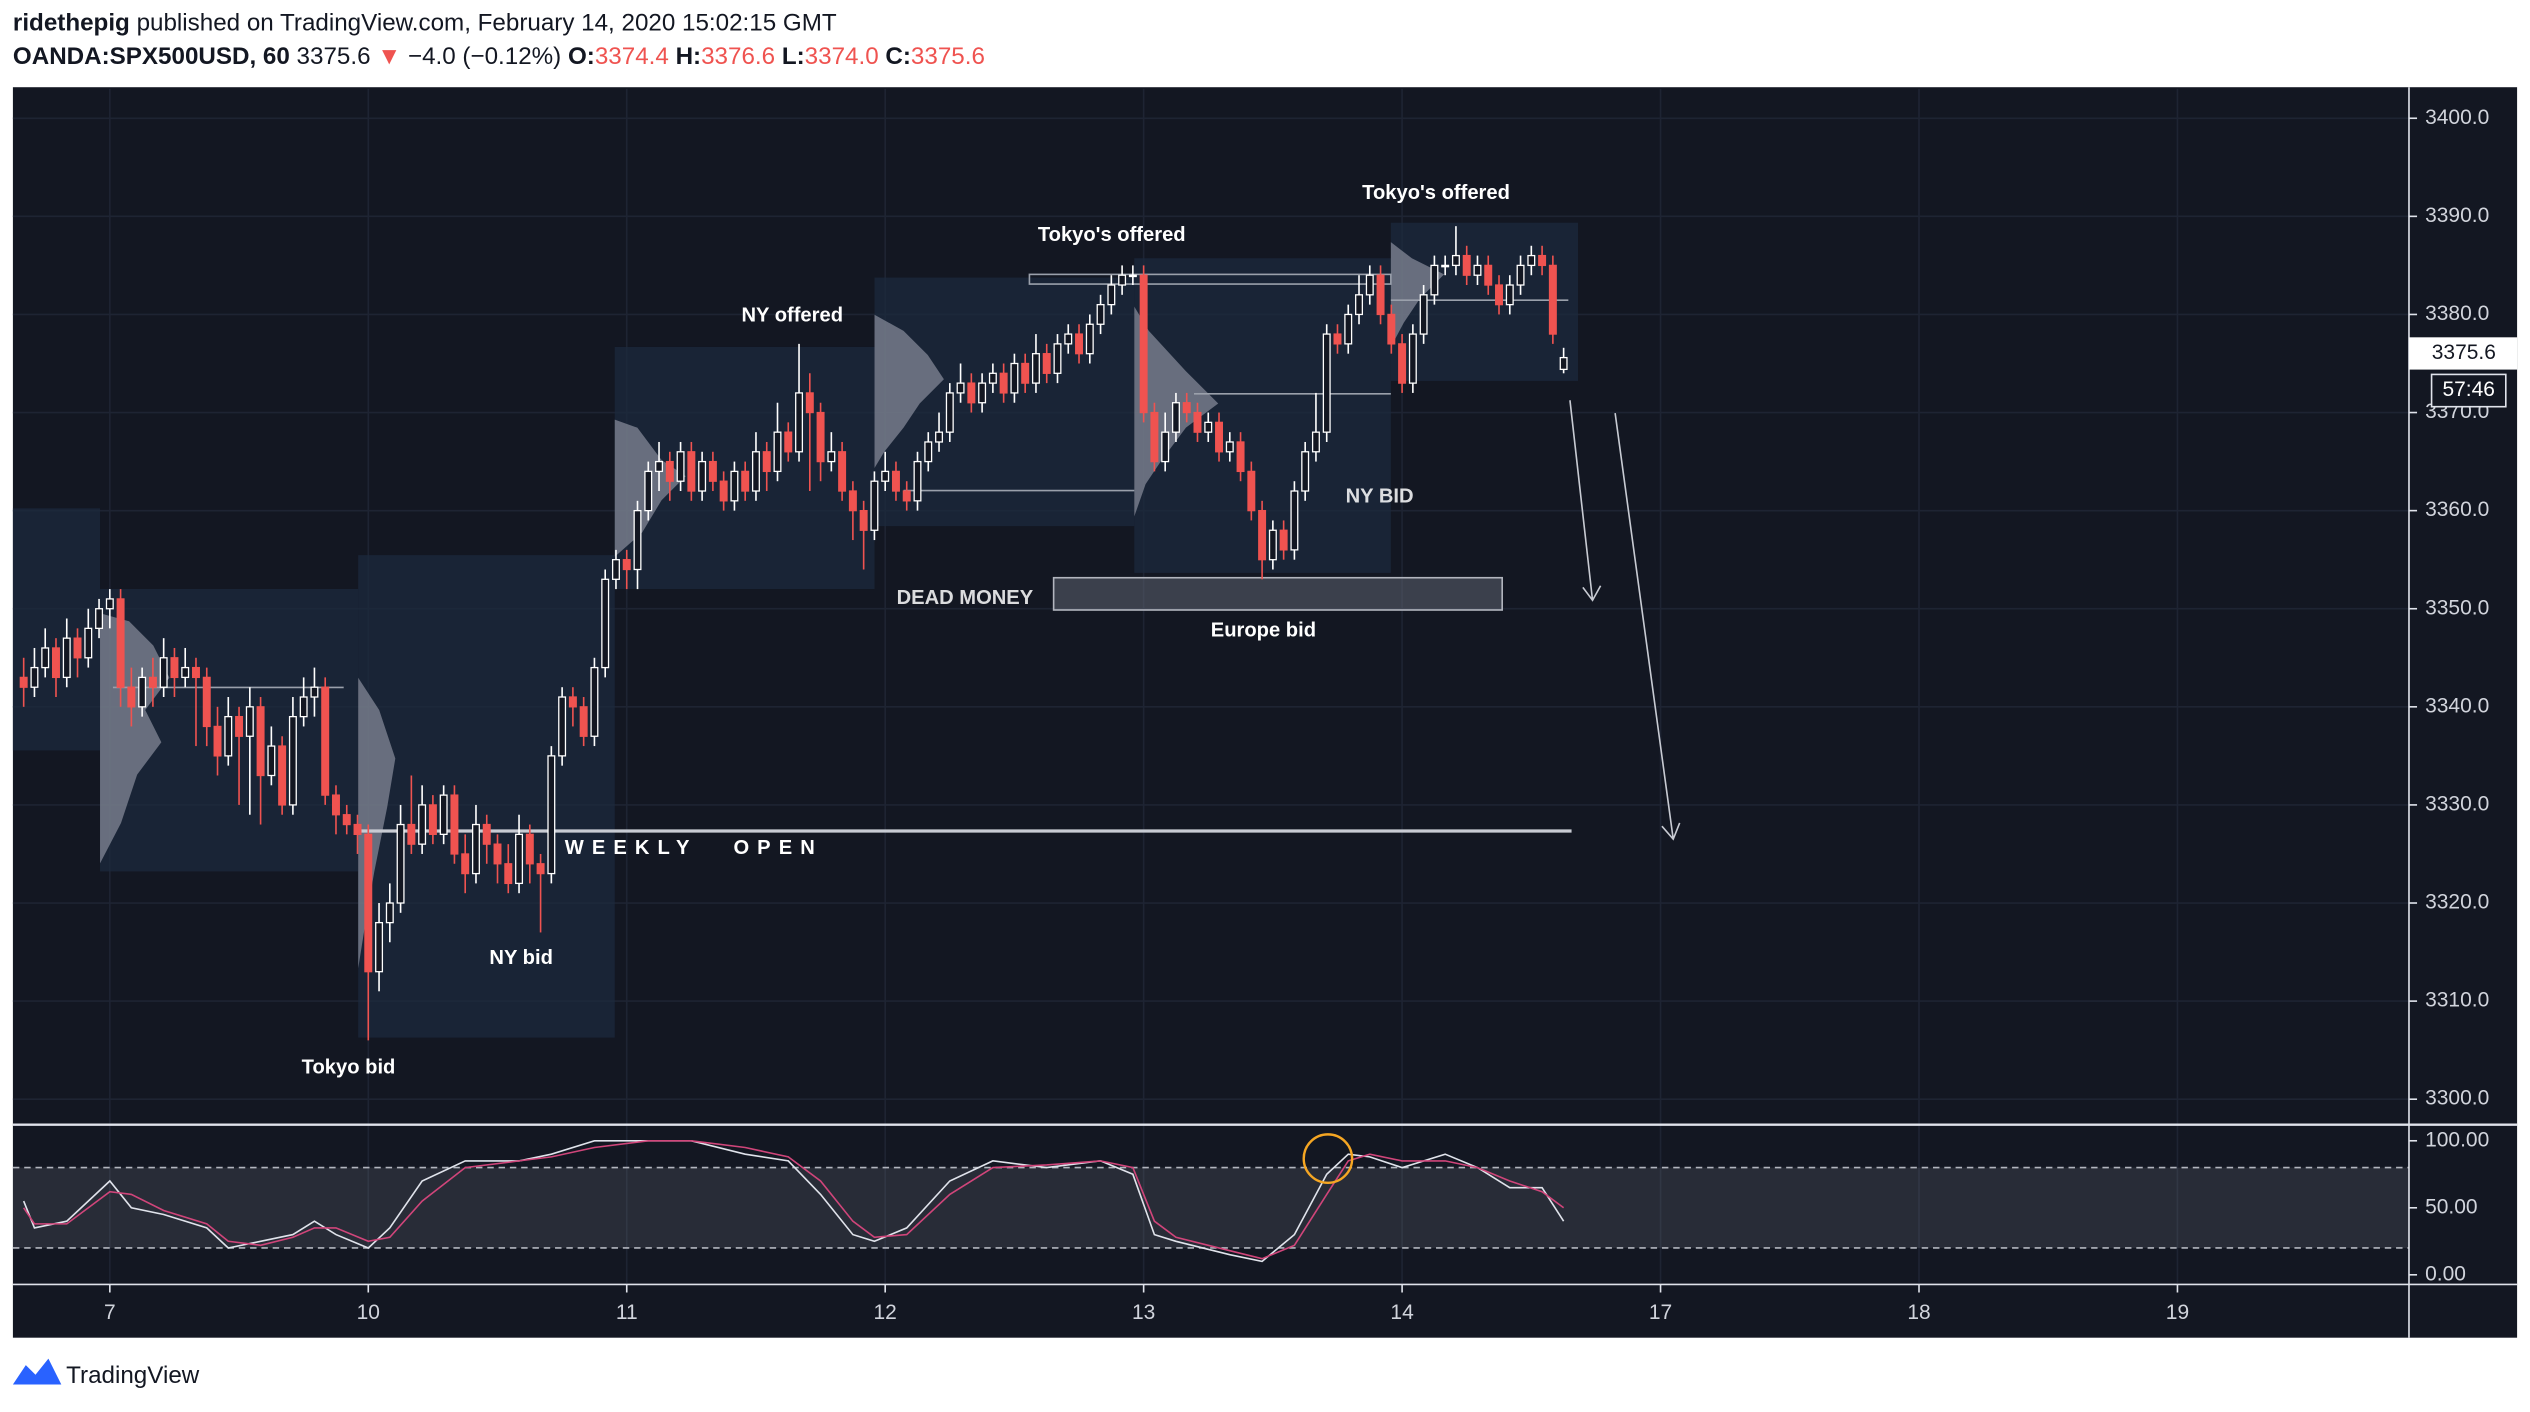  What do you see at coordinates (1380, 496) in the screenshot?
I see `annotation: NY BID` at bounding box center [1380, 496].